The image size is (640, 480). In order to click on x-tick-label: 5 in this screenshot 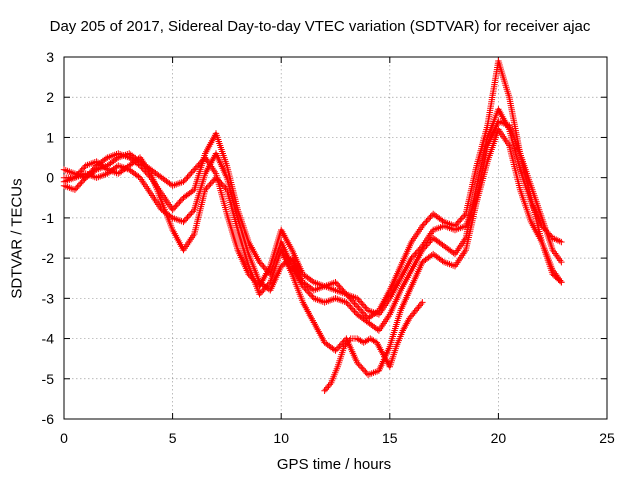, I will do `click(173, 438)`.